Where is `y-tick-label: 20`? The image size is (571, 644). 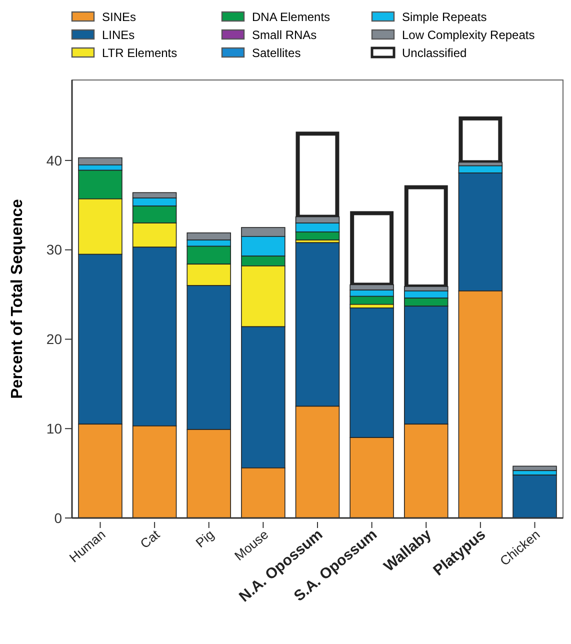
y-tick-label: 20 is located at coordinates (54, 339).